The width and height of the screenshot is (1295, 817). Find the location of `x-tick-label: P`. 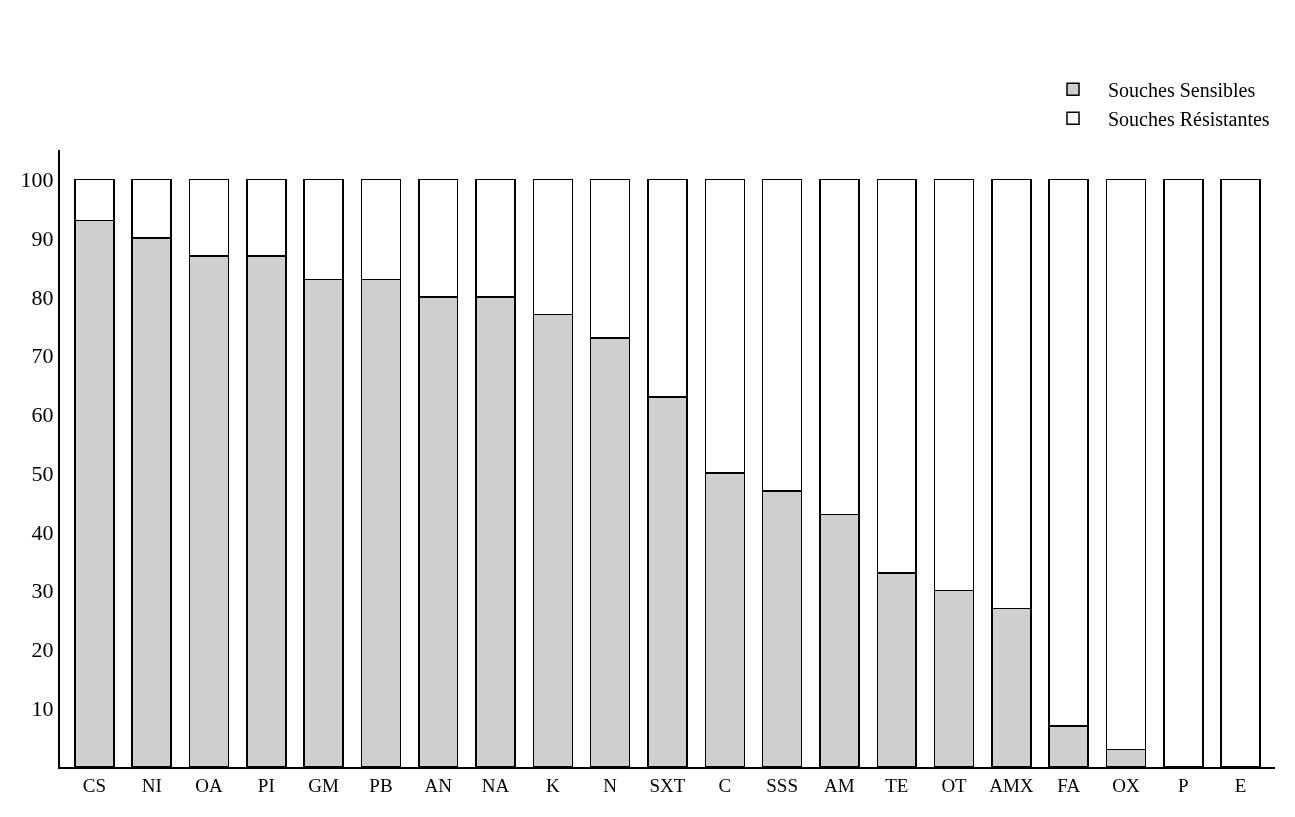

x-tick-label: P is located at coordinates (1183, 785).